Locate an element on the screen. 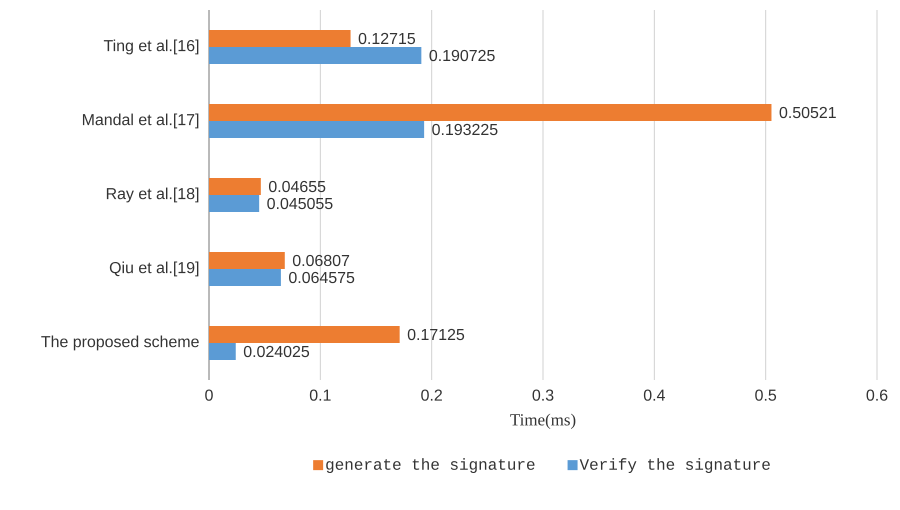 This screenshot has width=900, height=510. data-label: 0.17125 is located at coordinates (436, 334).